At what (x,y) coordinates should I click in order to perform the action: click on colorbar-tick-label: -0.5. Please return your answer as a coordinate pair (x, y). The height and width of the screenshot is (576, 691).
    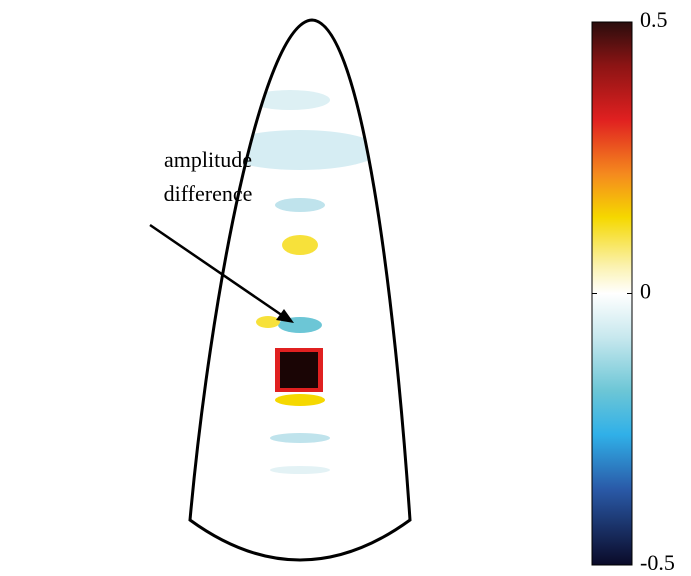
    Looking at the image, I should click on (657, 562).